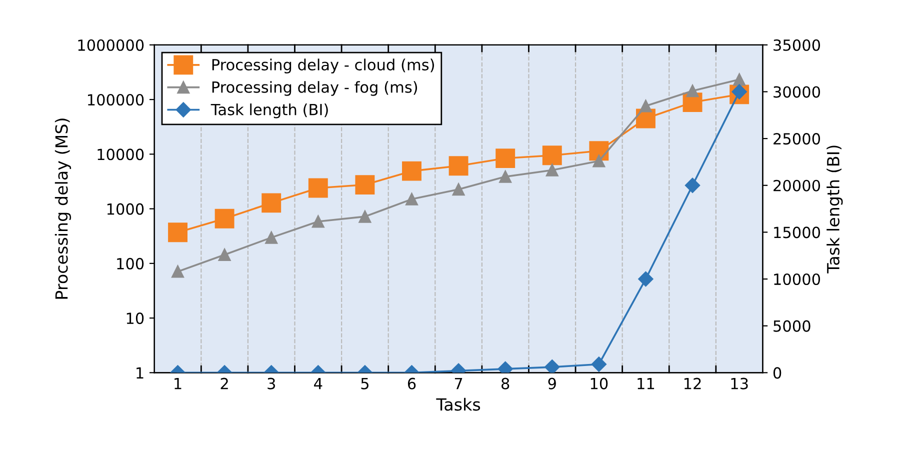 This screenshot has height=449, width=908. What do you see at coordinates (125, 209) in the screenshot?
I see `y-tick-label: 1000` at bounding box center [125, 209].